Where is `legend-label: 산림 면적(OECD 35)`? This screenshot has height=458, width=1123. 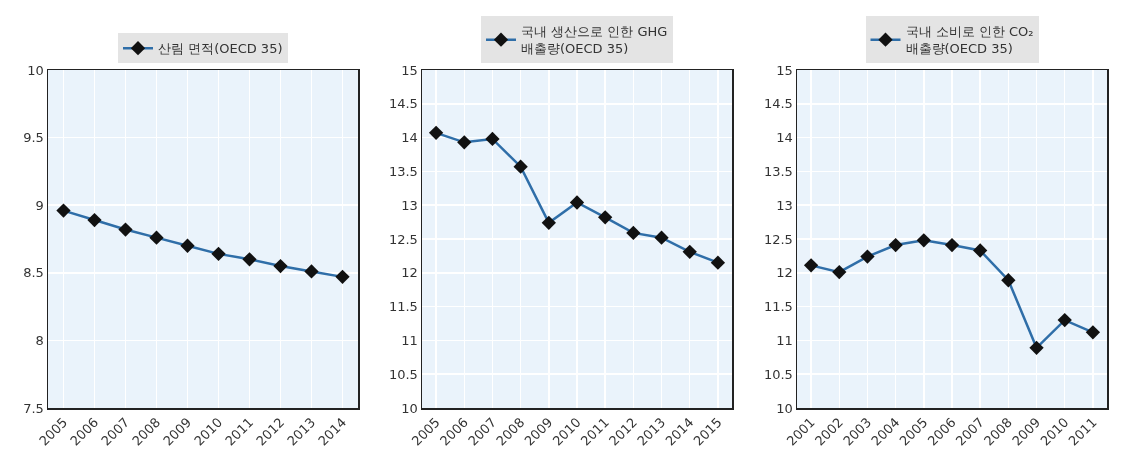 legend-label: 산림 면적(OECD 35) is located at coordinates (220, 49).